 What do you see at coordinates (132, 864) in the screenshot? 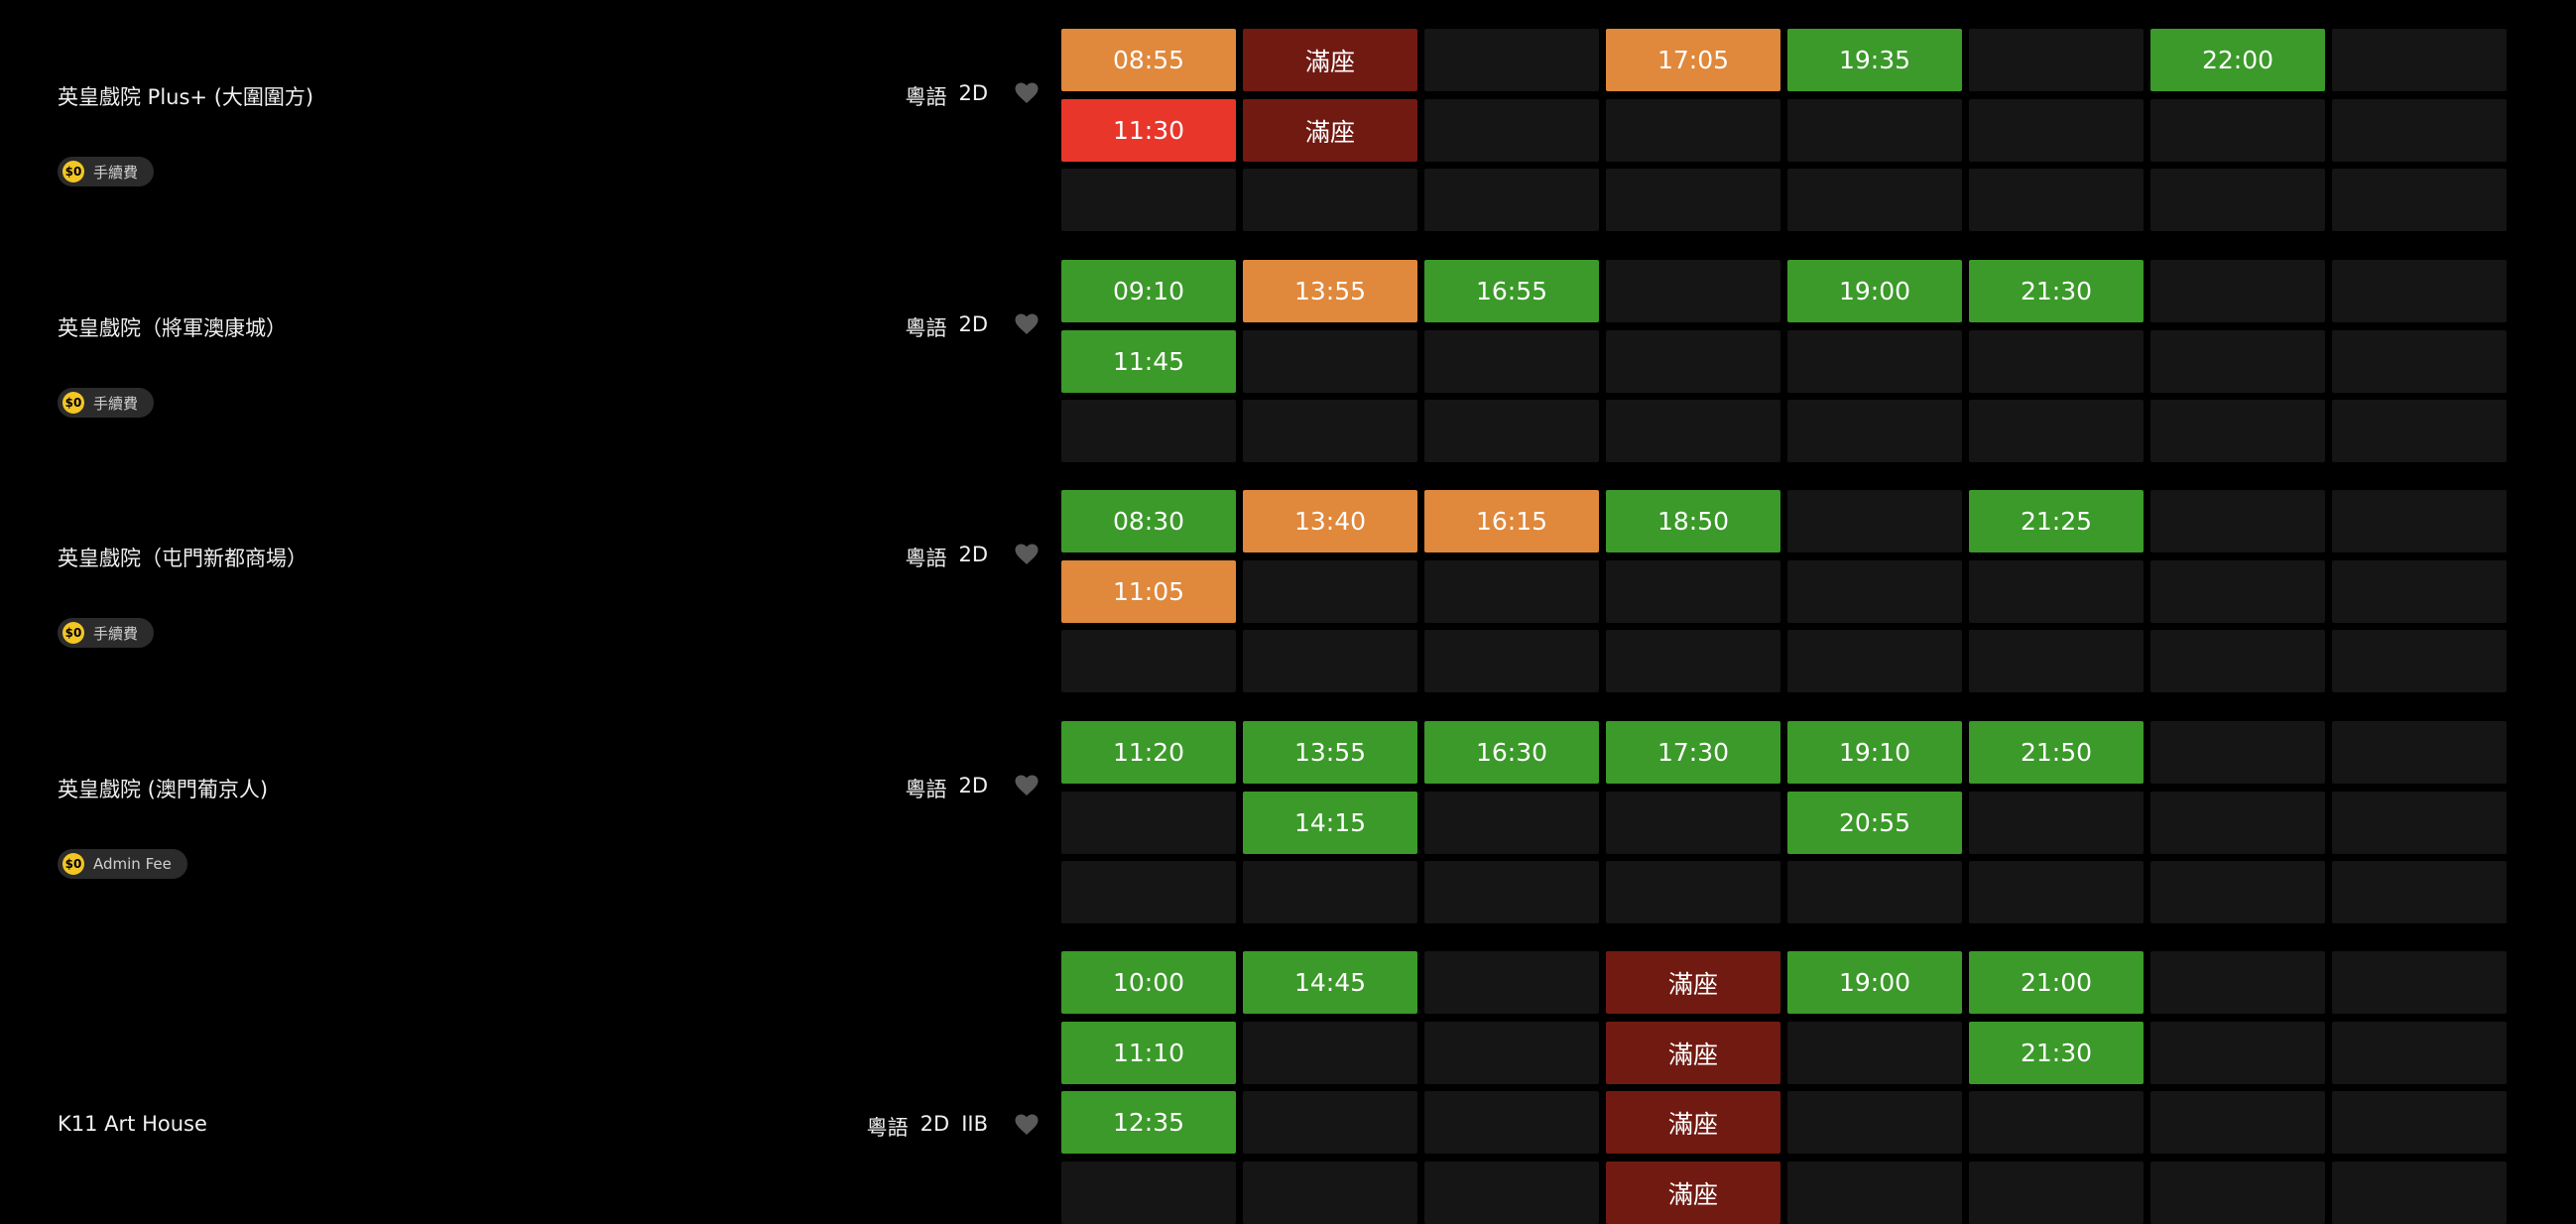
I see `fee-label: Admin Fee` at bounding box center [132, 864].